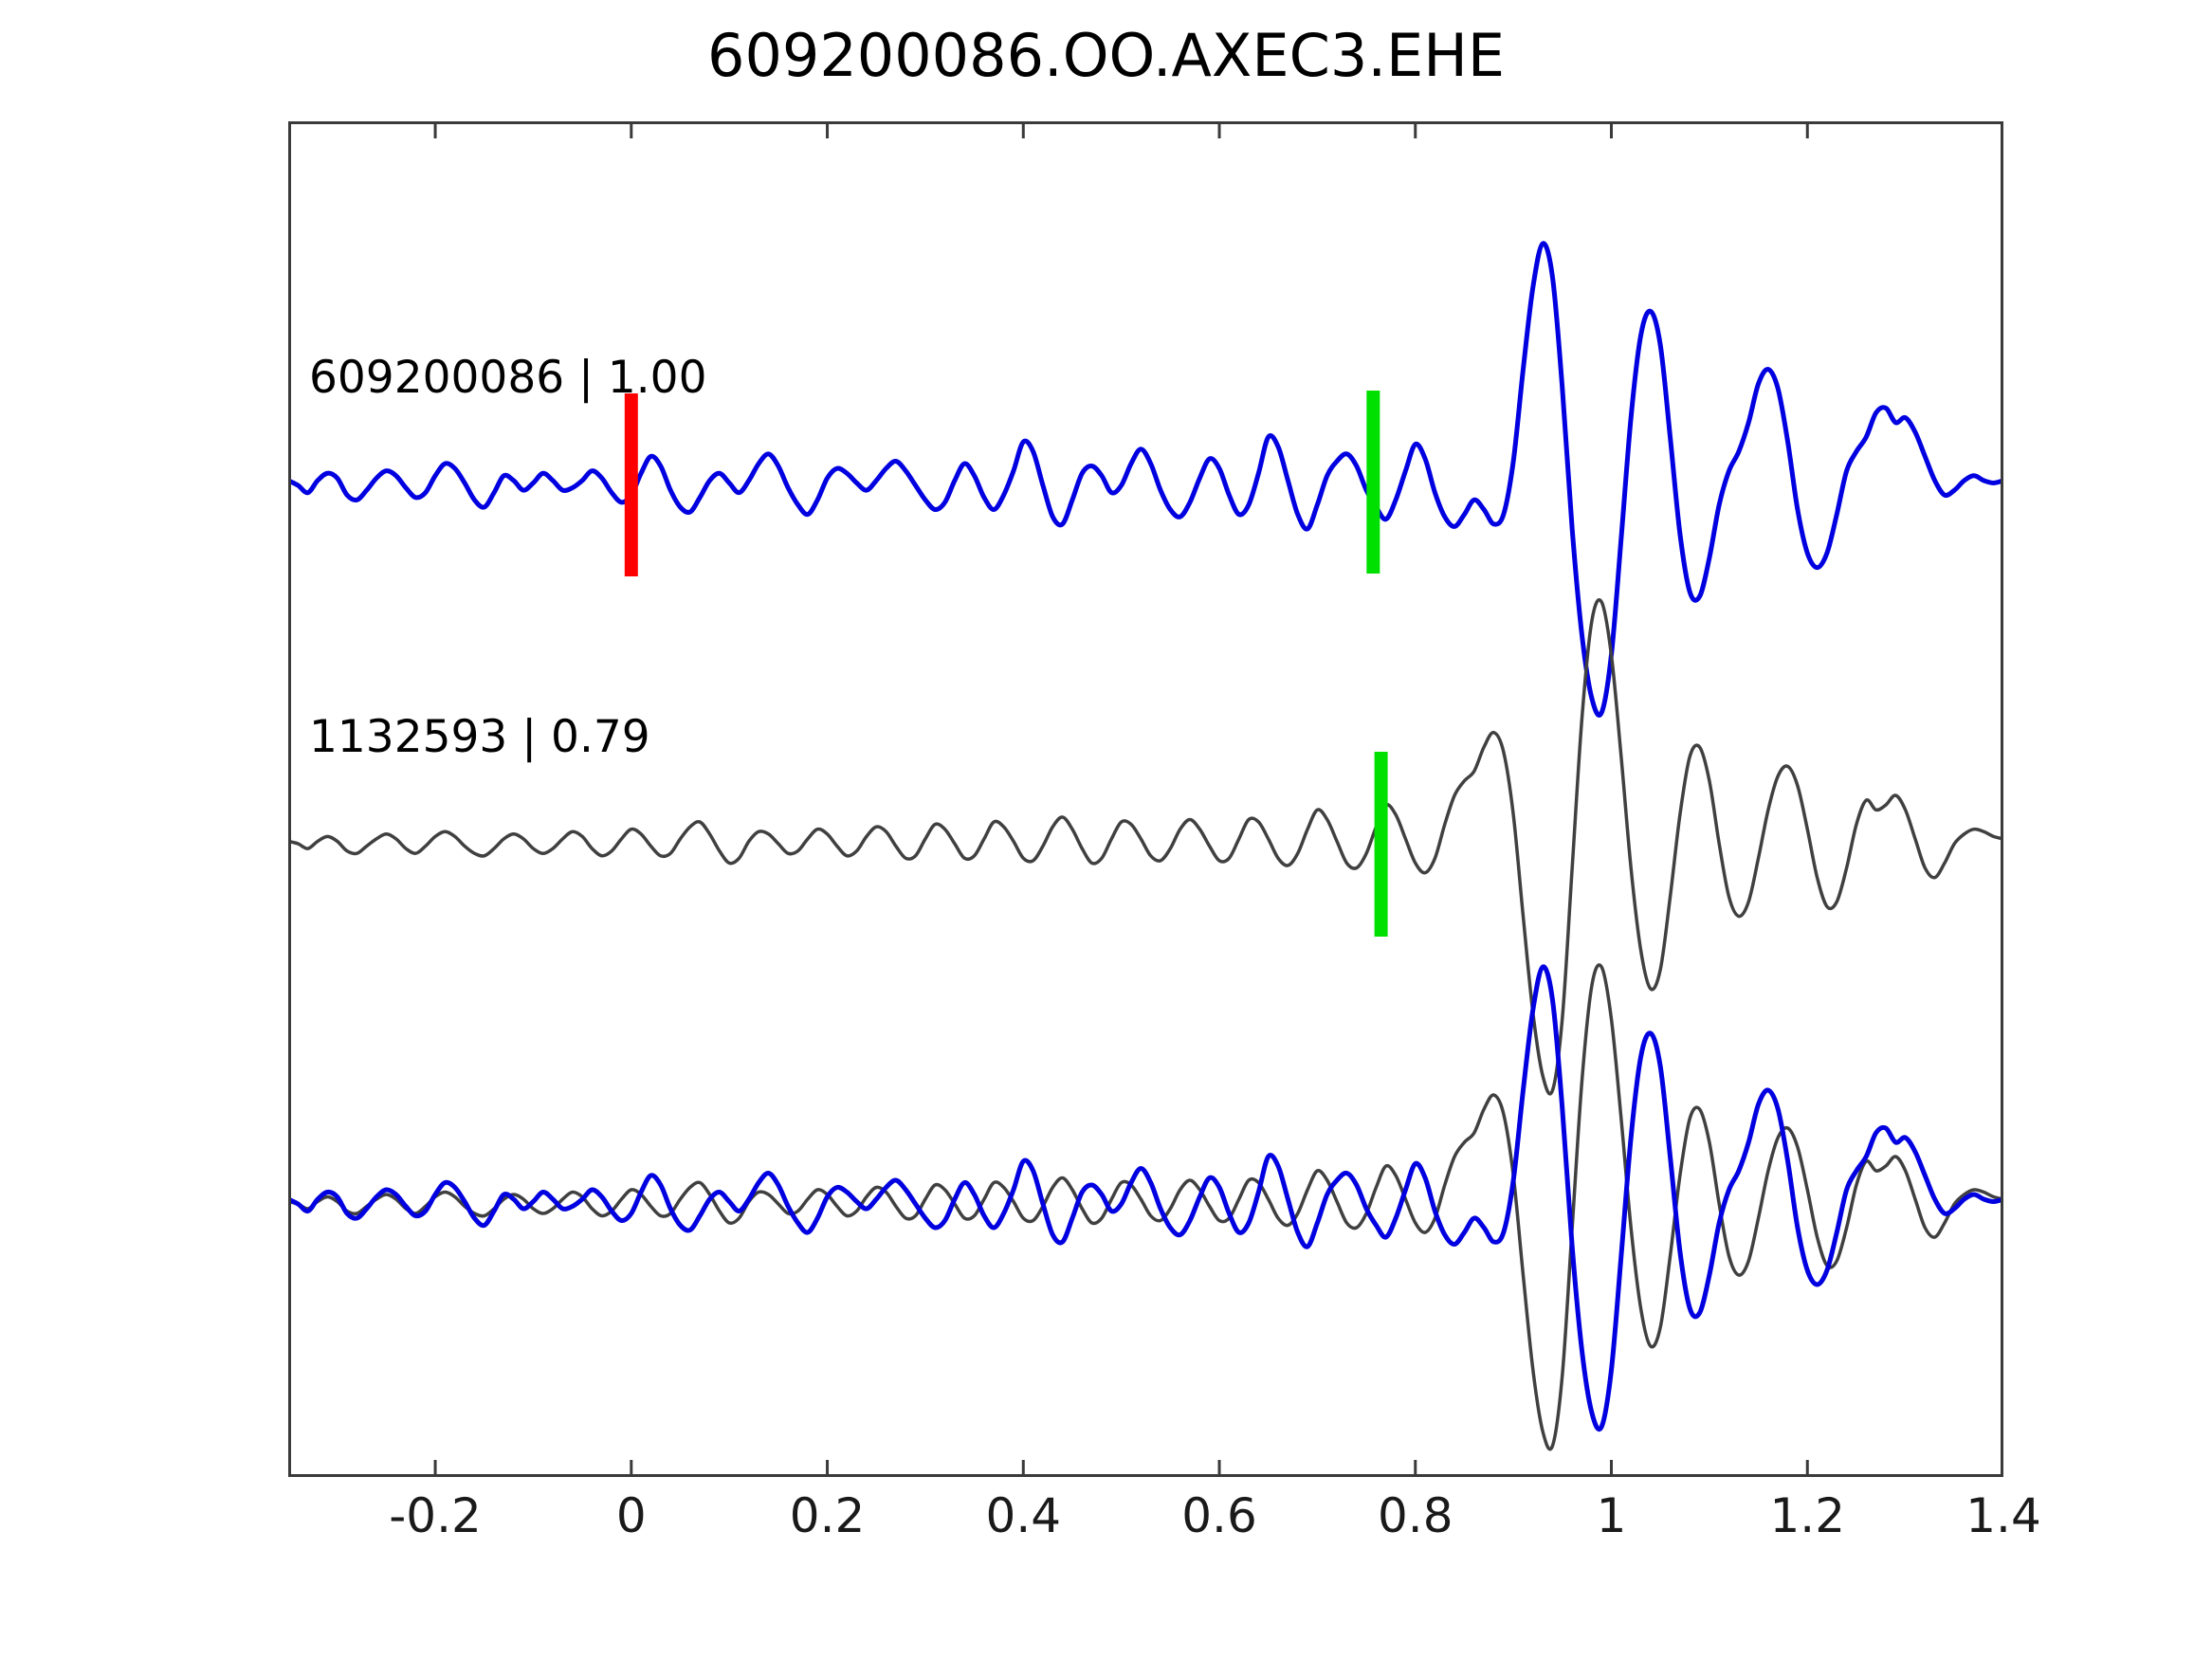  Describe the element at coordinates (1611, 1515) in the screenshot. I see `x-tick-label: 1` at that location.